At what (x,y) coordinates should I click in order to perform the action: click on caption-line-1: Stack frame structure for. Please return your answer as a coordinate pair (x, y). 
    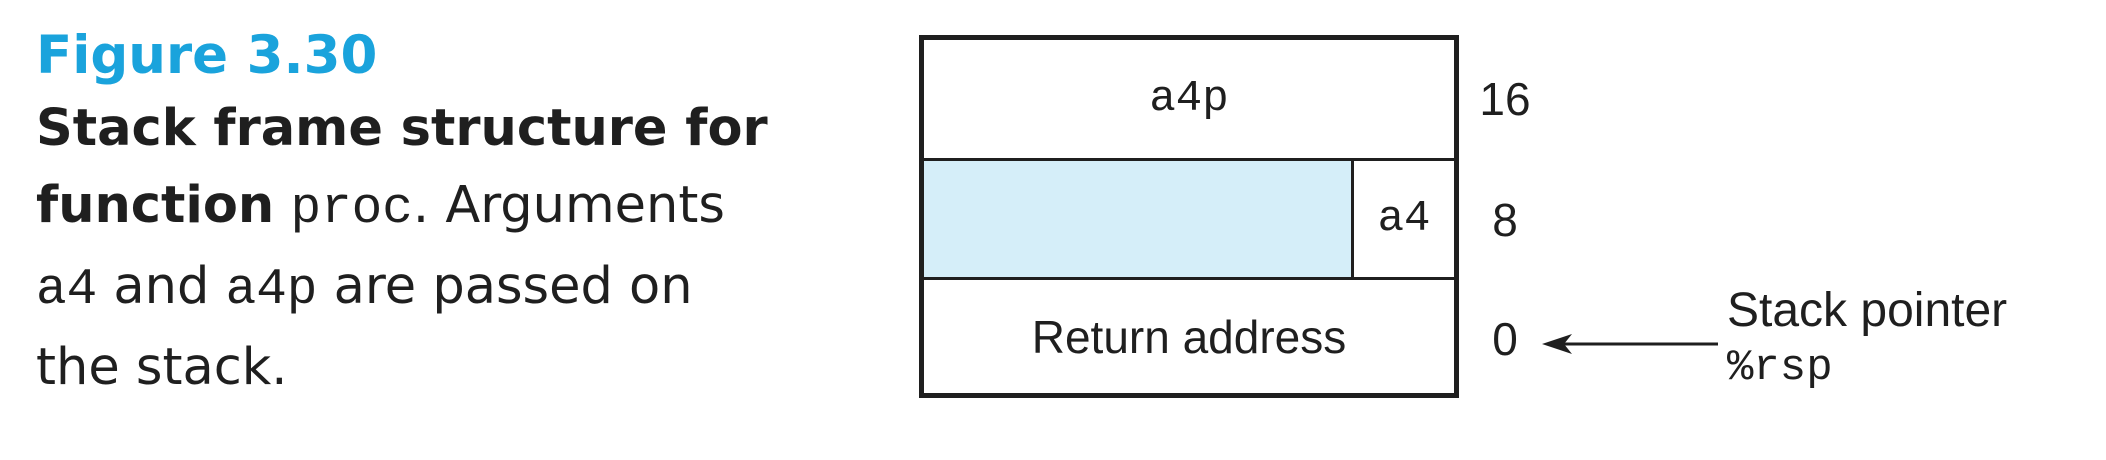
    Looking at the image, I should click on (416, 128).